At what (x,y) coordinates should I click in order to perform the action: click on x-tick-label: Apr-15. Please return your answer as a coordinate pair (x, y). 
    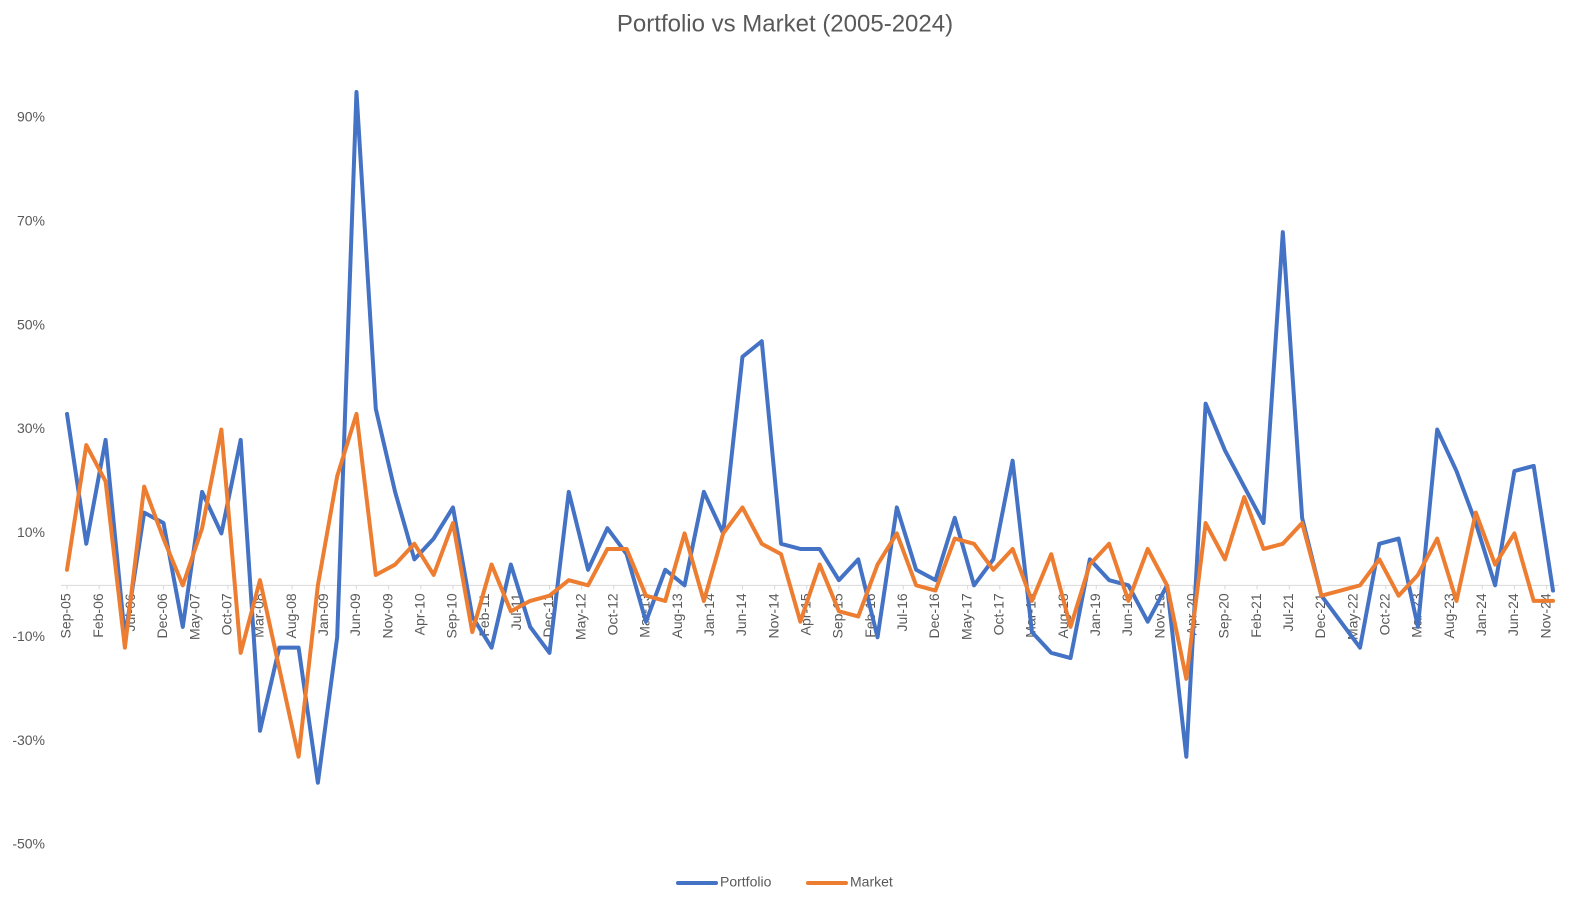
    Looking at the image, I should click on (805, 614).